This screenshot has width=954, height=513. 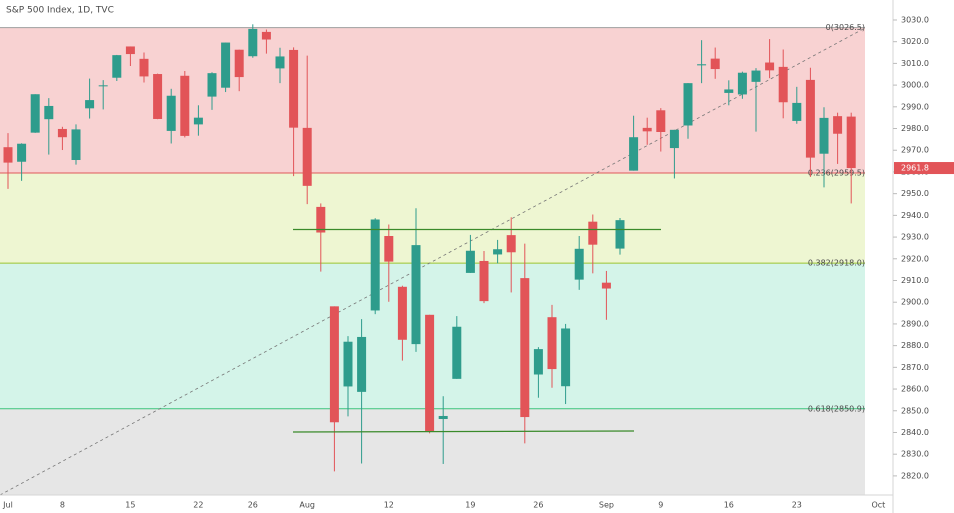 I want to click on fib-level-label: 0(3026.5), so click(x=845, y=27).